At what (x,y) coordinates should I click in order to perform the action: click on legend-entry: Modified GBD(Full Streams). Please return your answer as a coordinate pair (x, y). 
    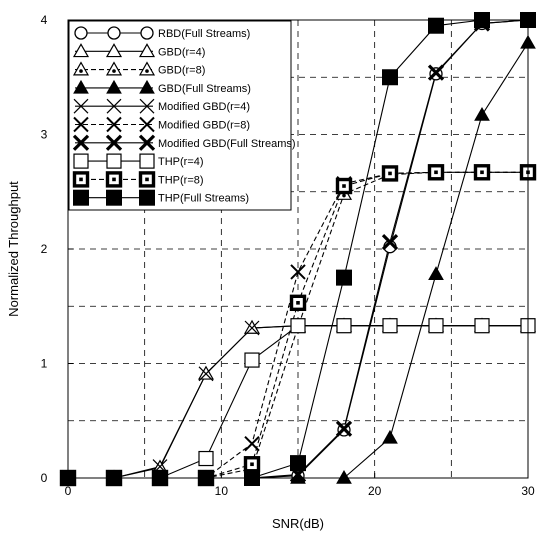
    Looking at the image, I should click on (184, 142).